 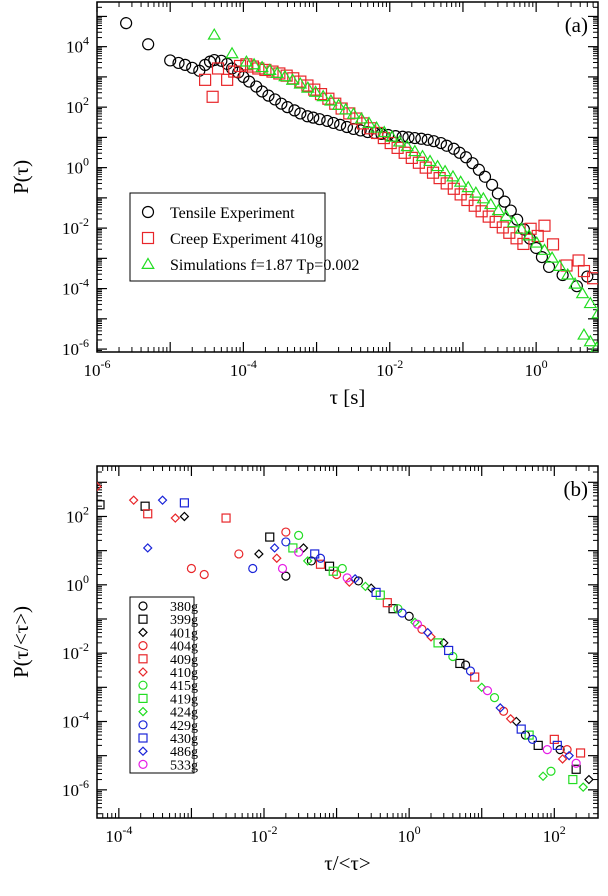 I want to click on y-axis-label: P(τ), so click(x=21, y=177).